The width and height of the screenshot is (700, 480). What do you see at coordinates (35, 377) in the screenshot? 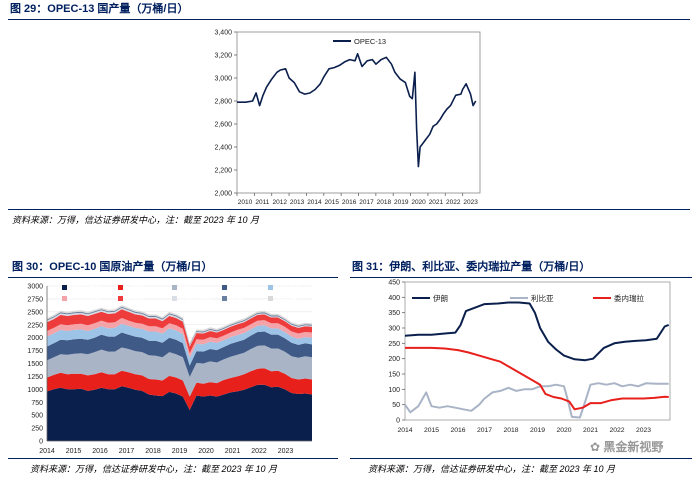
I see `y-tick-label: 1250` at bounding box center [35, 377].